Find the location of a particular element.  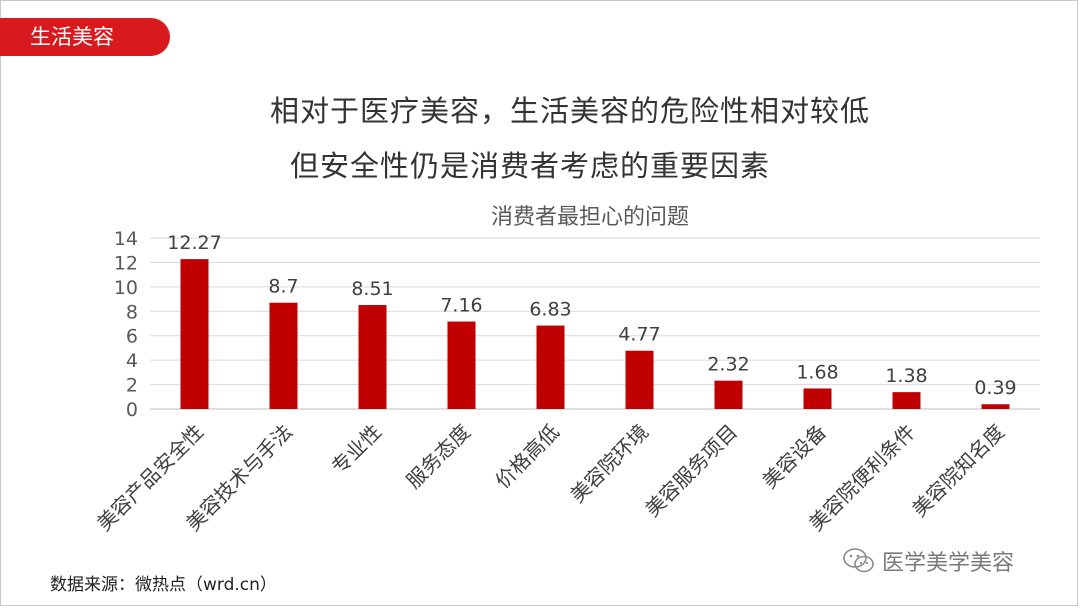

data-label: 8.51 is located at coordinates (372, 289).